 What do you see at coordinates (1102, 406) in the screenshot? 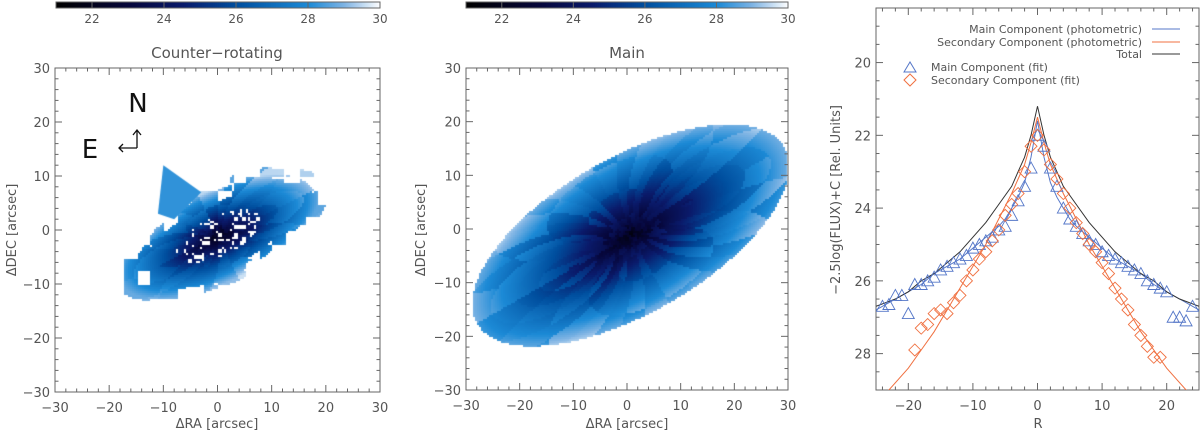
I see `right-xtick-label: 10` at bounding box center [1102, 406].